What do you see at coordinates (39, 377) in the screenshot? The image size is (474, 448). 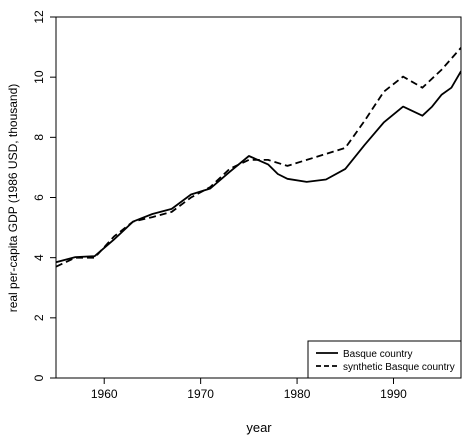 I see `y-tick-label: 0` at bounding box center [39, 377].